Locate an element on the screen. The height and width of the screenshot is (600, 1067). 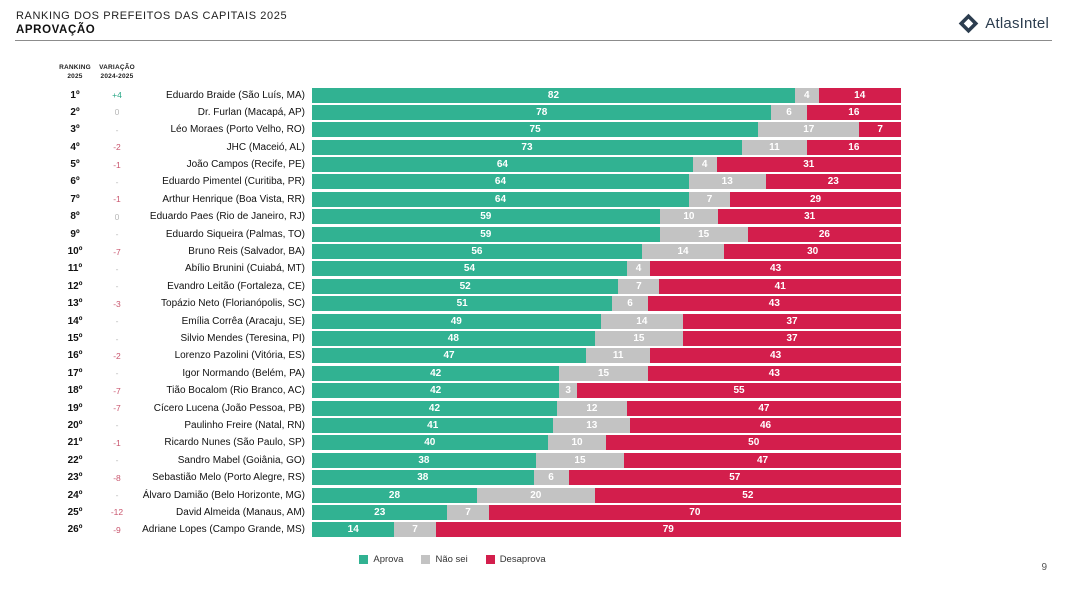
aprova-segment: 42 is located at coordinates (436, 373).